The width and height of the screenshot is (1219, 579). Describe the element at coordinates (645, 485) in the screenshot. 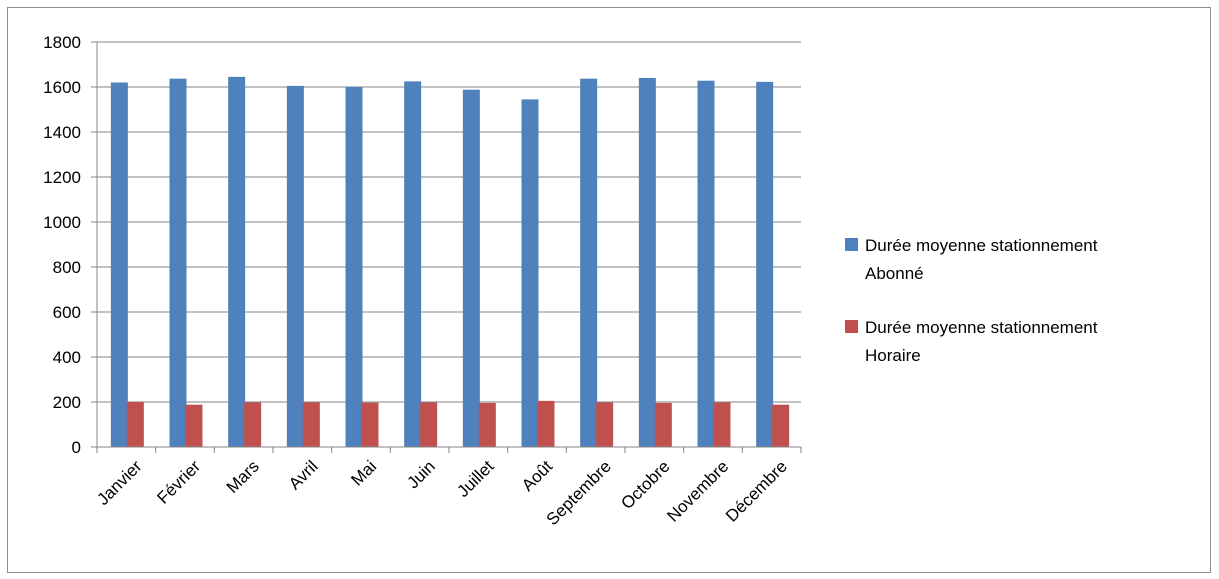

I see `x-tick-label: Octobre` at that location.